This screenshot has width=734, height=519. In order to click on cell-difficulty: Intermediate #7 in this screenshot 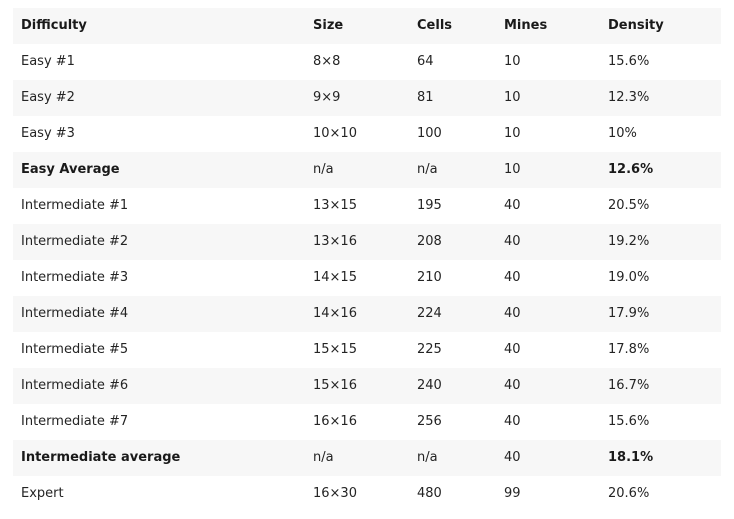, I will do `click(159, 422)`.